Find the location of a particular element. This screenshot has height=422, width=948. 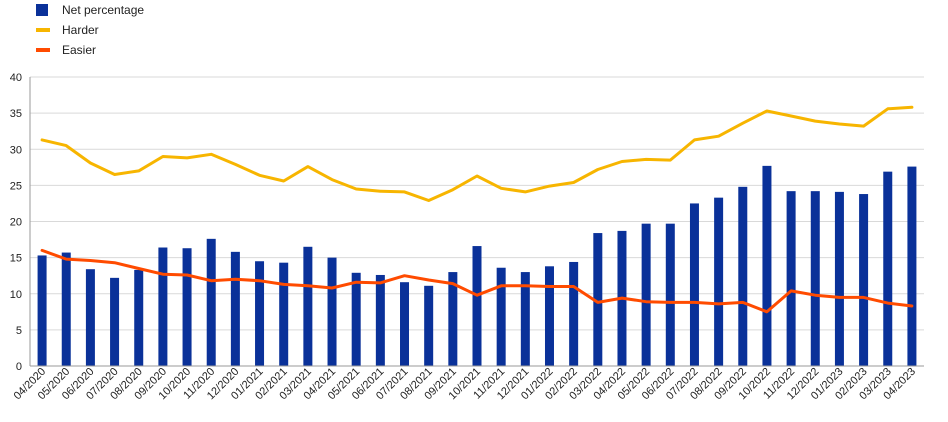

legend-item-harder: Harder is located at coordinates (90, 30).